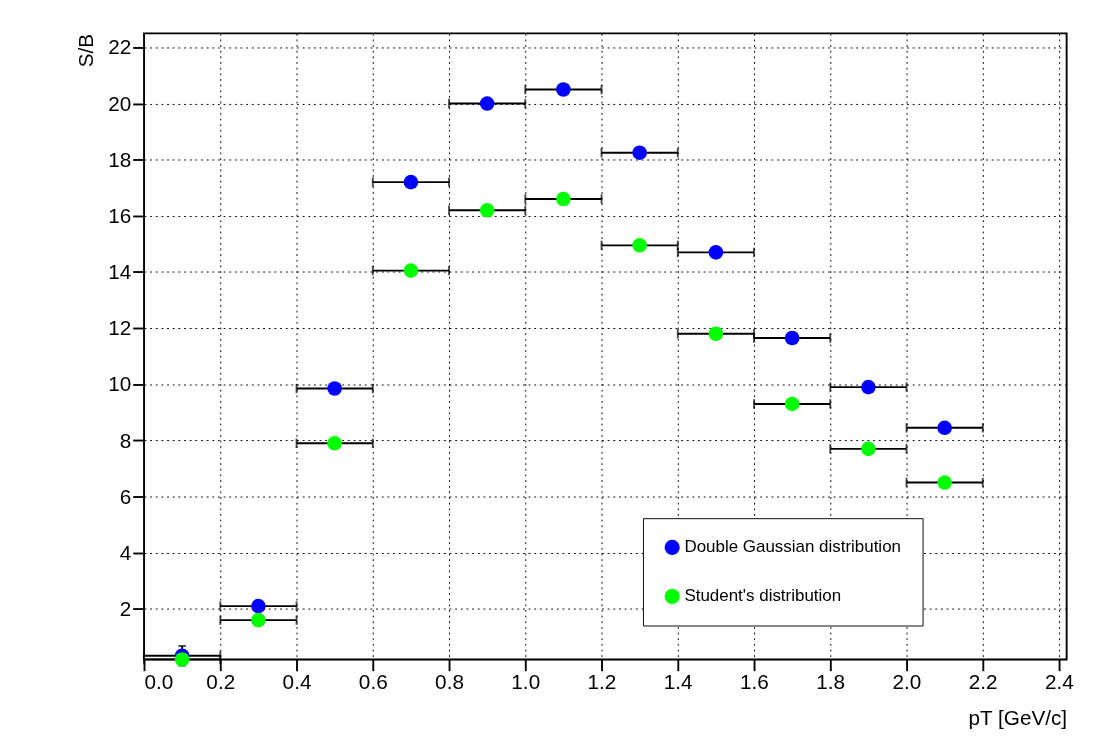 The image size is (1093, 756). What do you see at coordinates (763, 596) in the screenshot?
I see `legend-label: Student's distribution` at bounding box center [763, 596].